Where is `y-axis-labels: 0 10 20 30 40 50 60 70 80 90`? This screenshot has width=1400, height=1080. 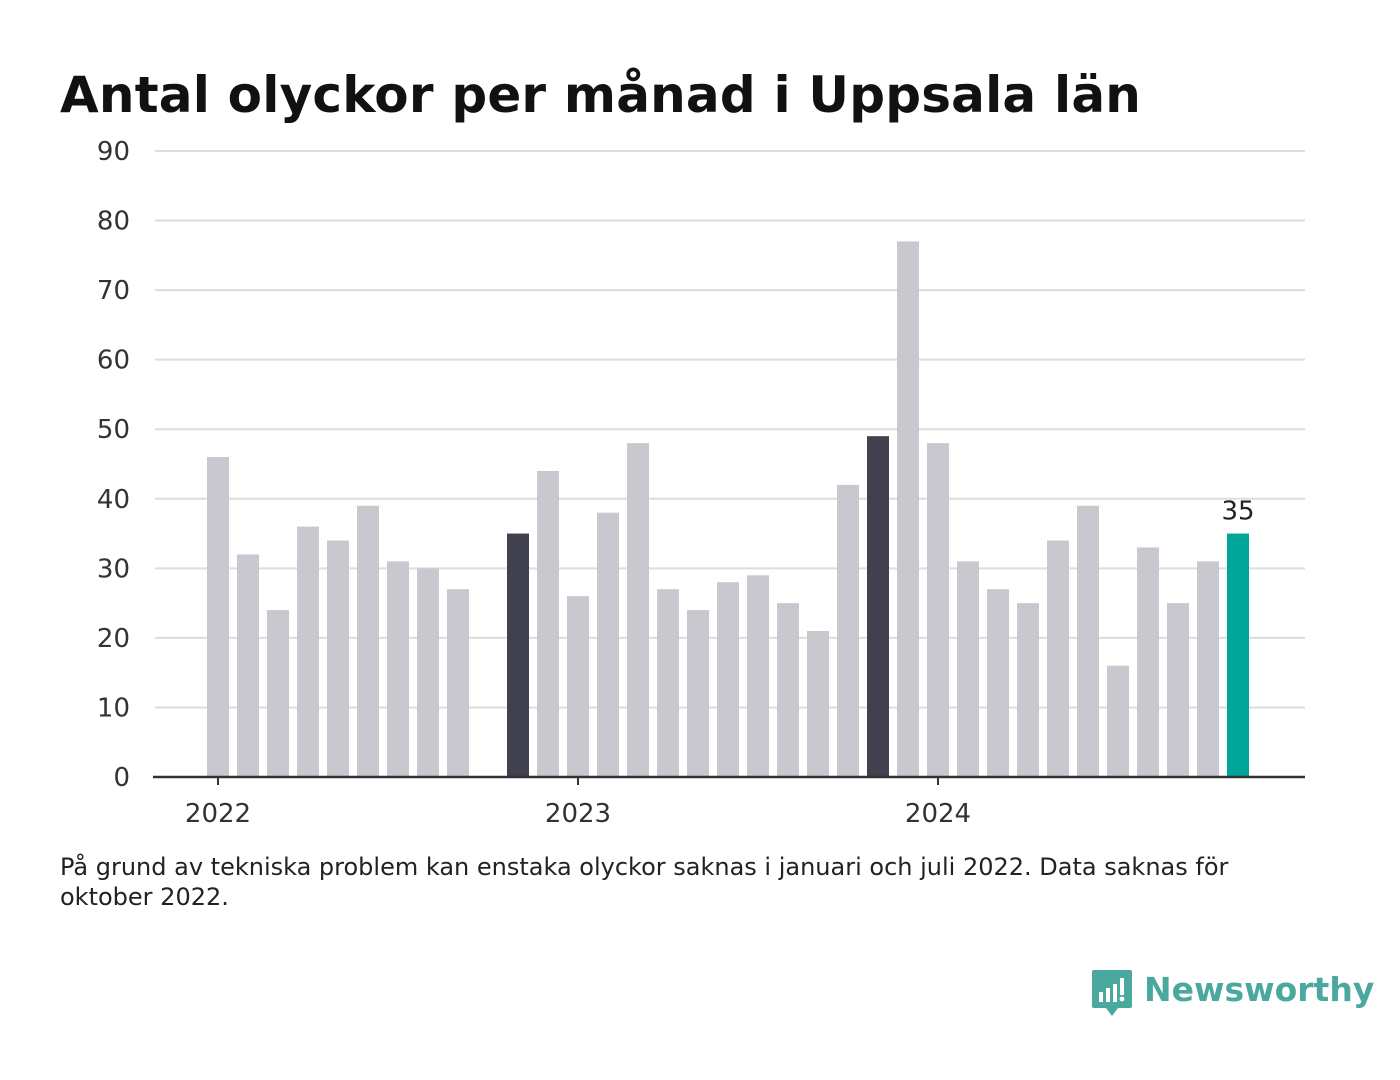
y-axis-labels: 0 10 20 30 40 50 60 70 80 90 is located at coordinates (113, 465).